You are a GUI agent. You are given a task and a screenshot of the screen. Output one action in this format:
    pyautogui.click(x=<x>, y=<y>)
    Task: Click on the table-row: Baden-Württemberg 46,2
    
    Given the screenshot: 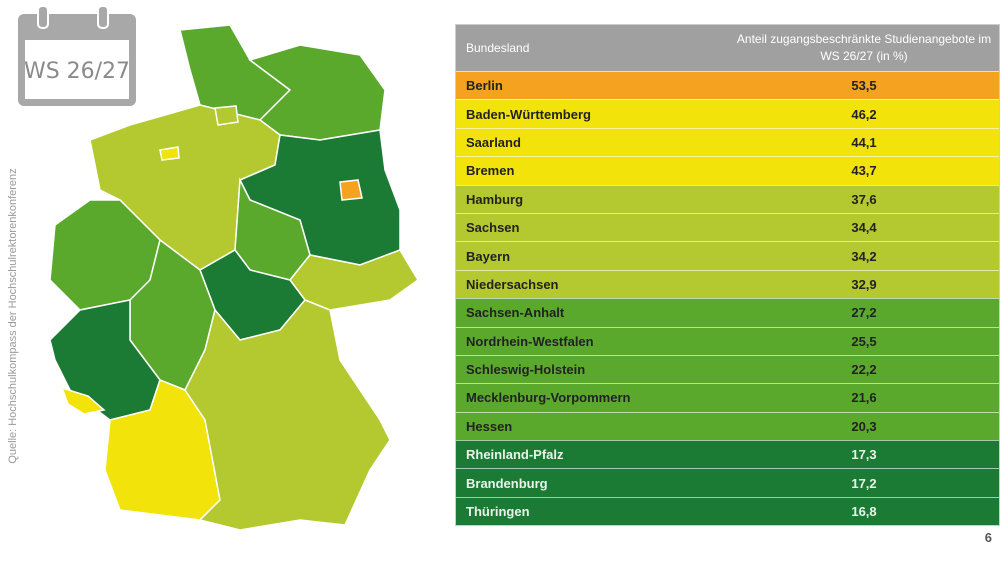 What is the action you would take?
    pyautogui.click(x=727, y=113)
    